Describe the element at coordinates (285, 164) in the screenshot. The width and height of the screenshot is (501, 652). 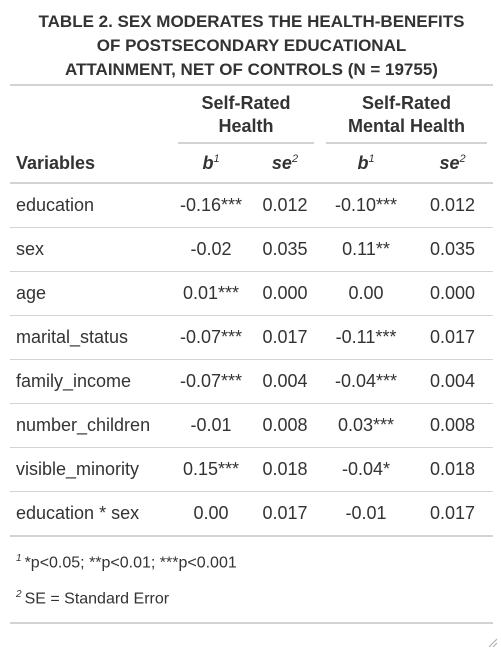
I see `column-header-se-health: se2` at that location.